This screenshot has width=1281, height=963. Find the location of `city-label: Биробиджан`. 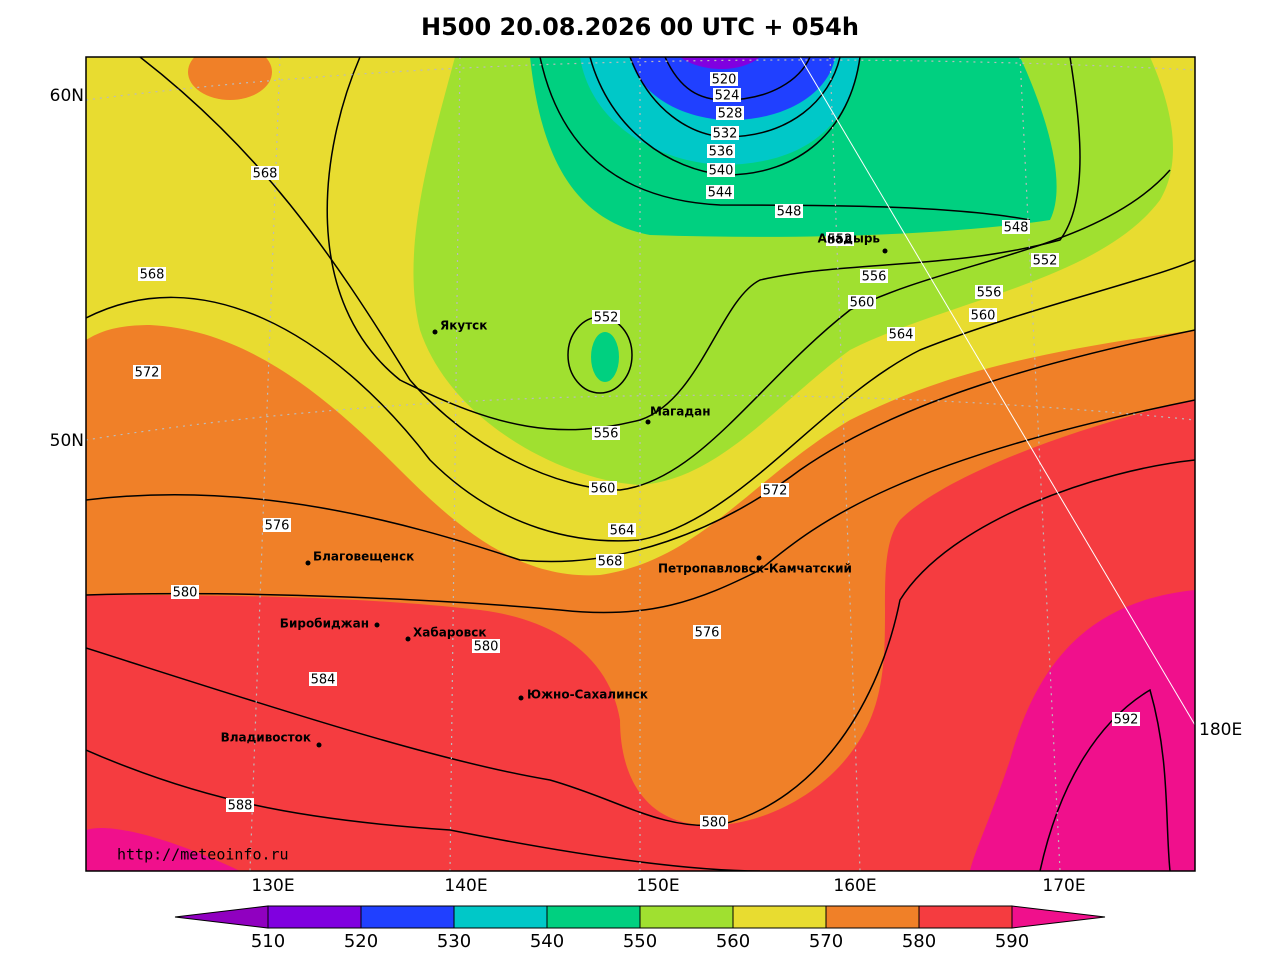

city-label: Биробиджан is located at coordinates (324, 624).